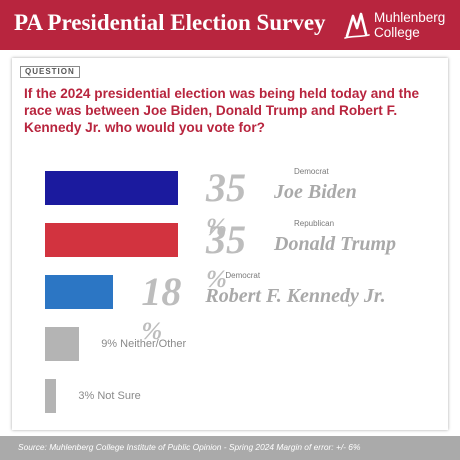 The width and height of the screenshot is (460, 460). Describe the element at coordinates (50, 72) in the screenshot. I see `question-badge: QUESTION` at that location.